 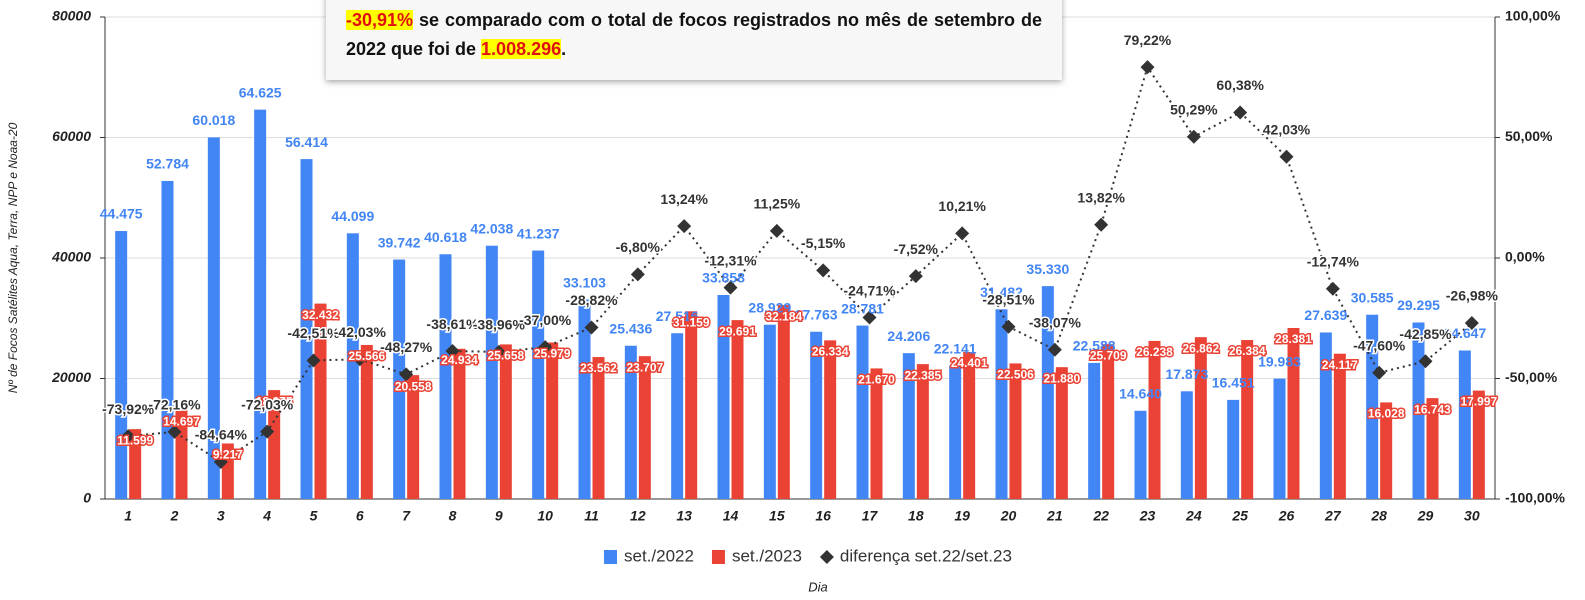 I want to click on bar-value-label: 44.475, so click(x=121, y=214).